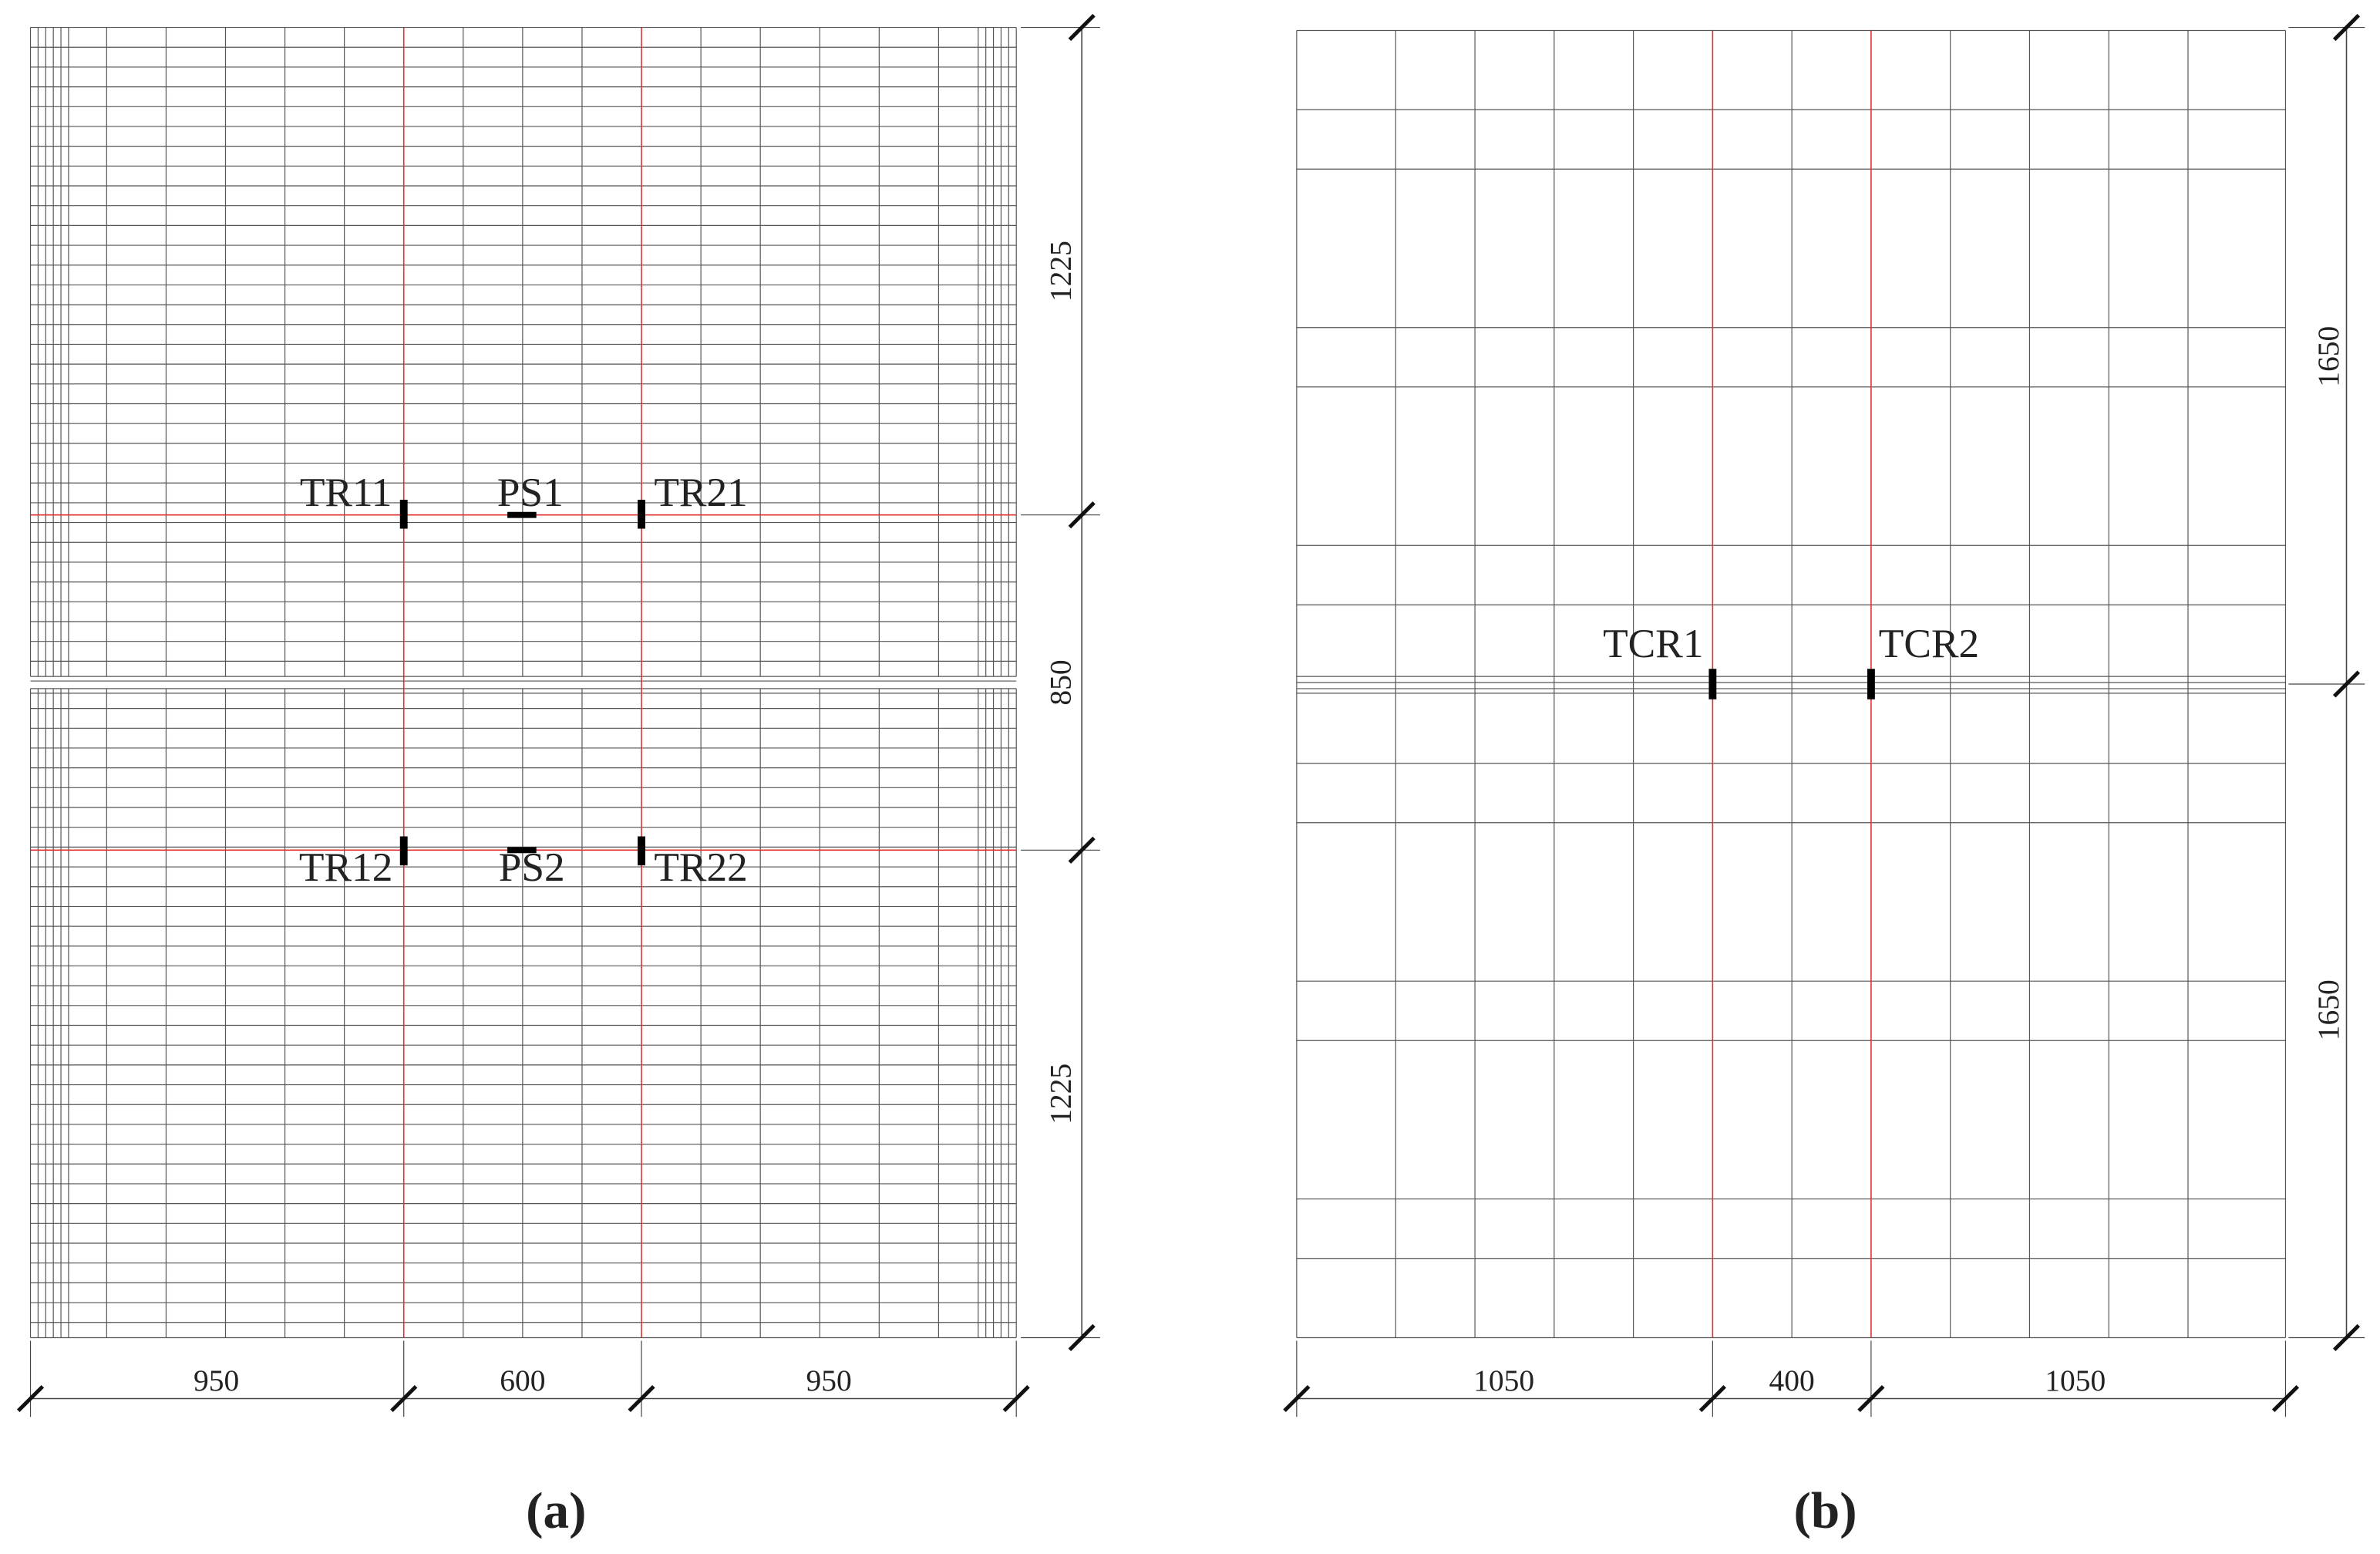  I want to click on panel-label: (b), so click(1825, 1511).